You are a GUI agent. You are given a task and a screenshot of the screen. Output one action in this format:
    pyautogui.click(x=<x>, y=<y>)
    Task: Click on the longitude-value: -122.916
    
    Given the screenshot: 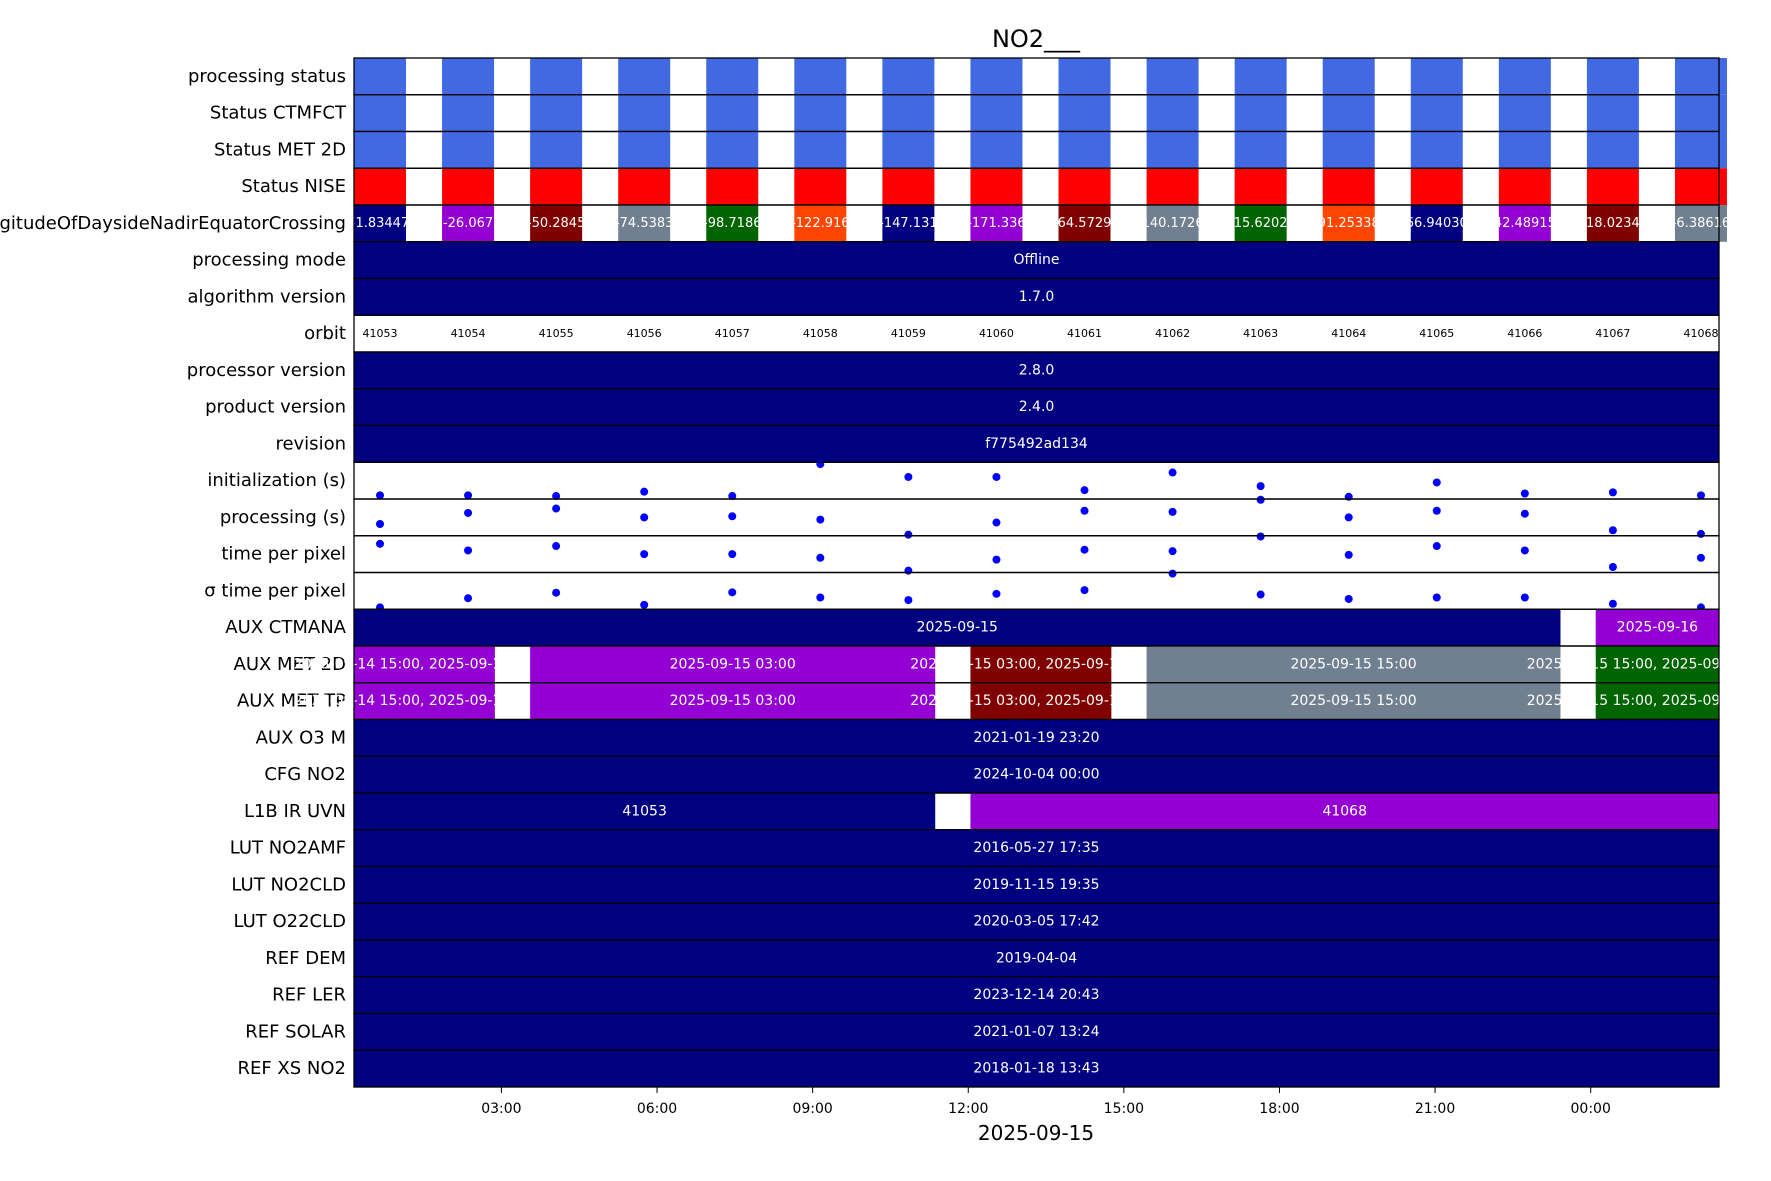 What is the action you would take?
    pyautogui.click(x=820, y=223)
    